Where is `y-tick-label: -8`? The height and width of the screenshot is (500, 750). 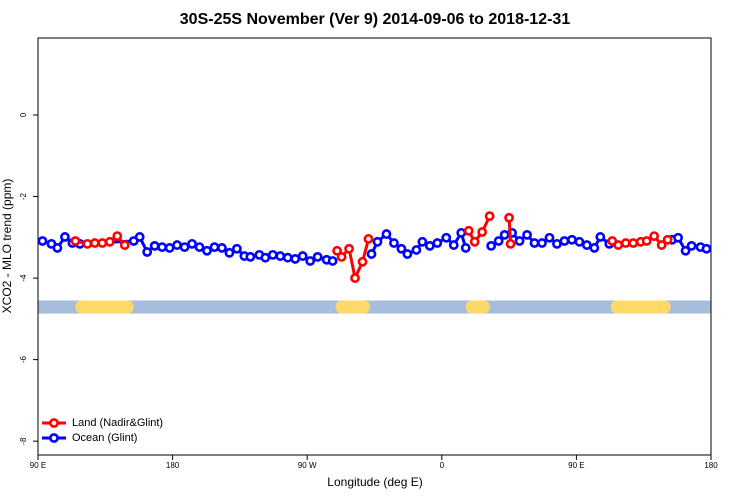 y-tick-label: -8 is located at coordinates (23, 441).